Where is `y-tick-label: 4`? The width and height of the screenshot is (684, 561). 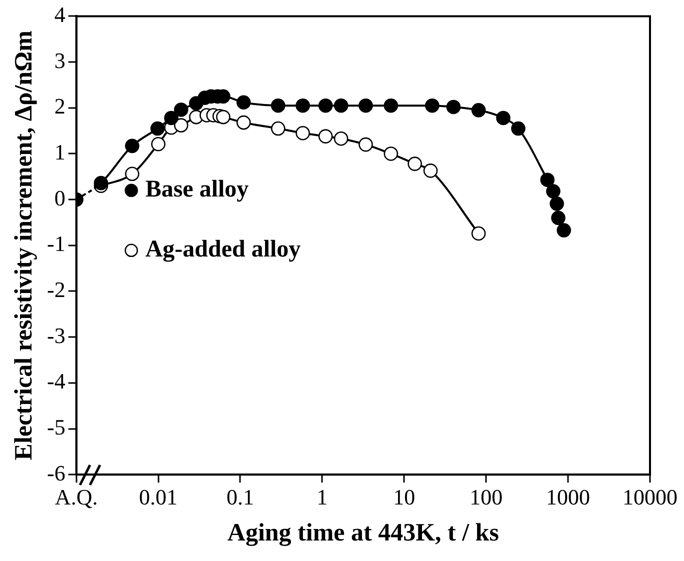 y-tick-label: 4 is located at coordinates (60, 14).